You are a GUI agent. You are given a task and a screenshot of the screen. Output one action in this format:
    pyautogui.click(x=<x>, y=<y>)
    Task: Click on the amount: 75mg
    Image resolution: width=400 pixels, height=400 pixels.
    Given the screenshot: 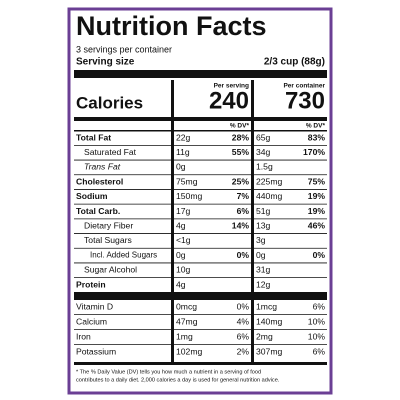 What is the action you would take?
    pyautogui.click(x=187, y=181)
    